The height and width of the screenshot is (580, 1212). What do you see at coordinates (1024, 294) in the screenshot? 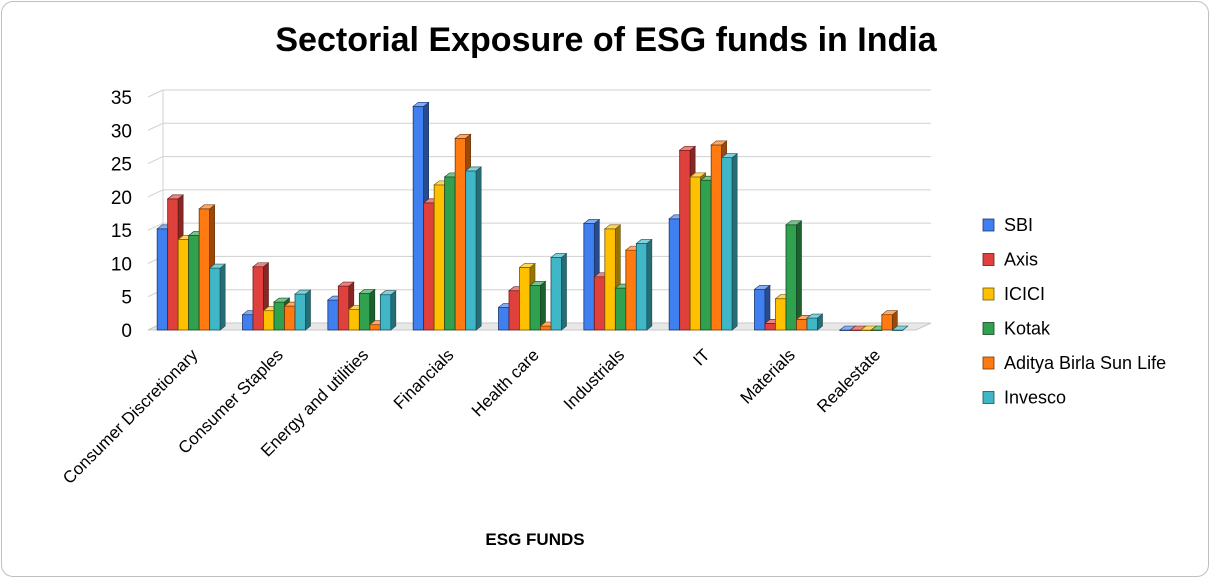
I see `legend-label: ICICI` at bounding box center [1024, 294].